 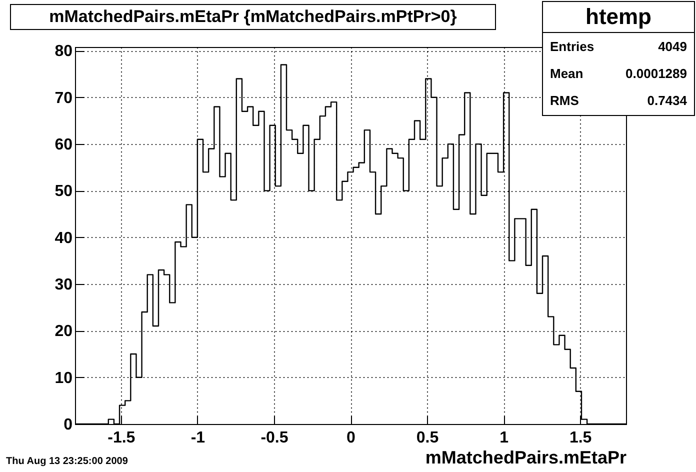 What do you see at coordinates (63, 51) in the screenshot?
I see `y-tick-label: 80` at bounding box center [63, 51].